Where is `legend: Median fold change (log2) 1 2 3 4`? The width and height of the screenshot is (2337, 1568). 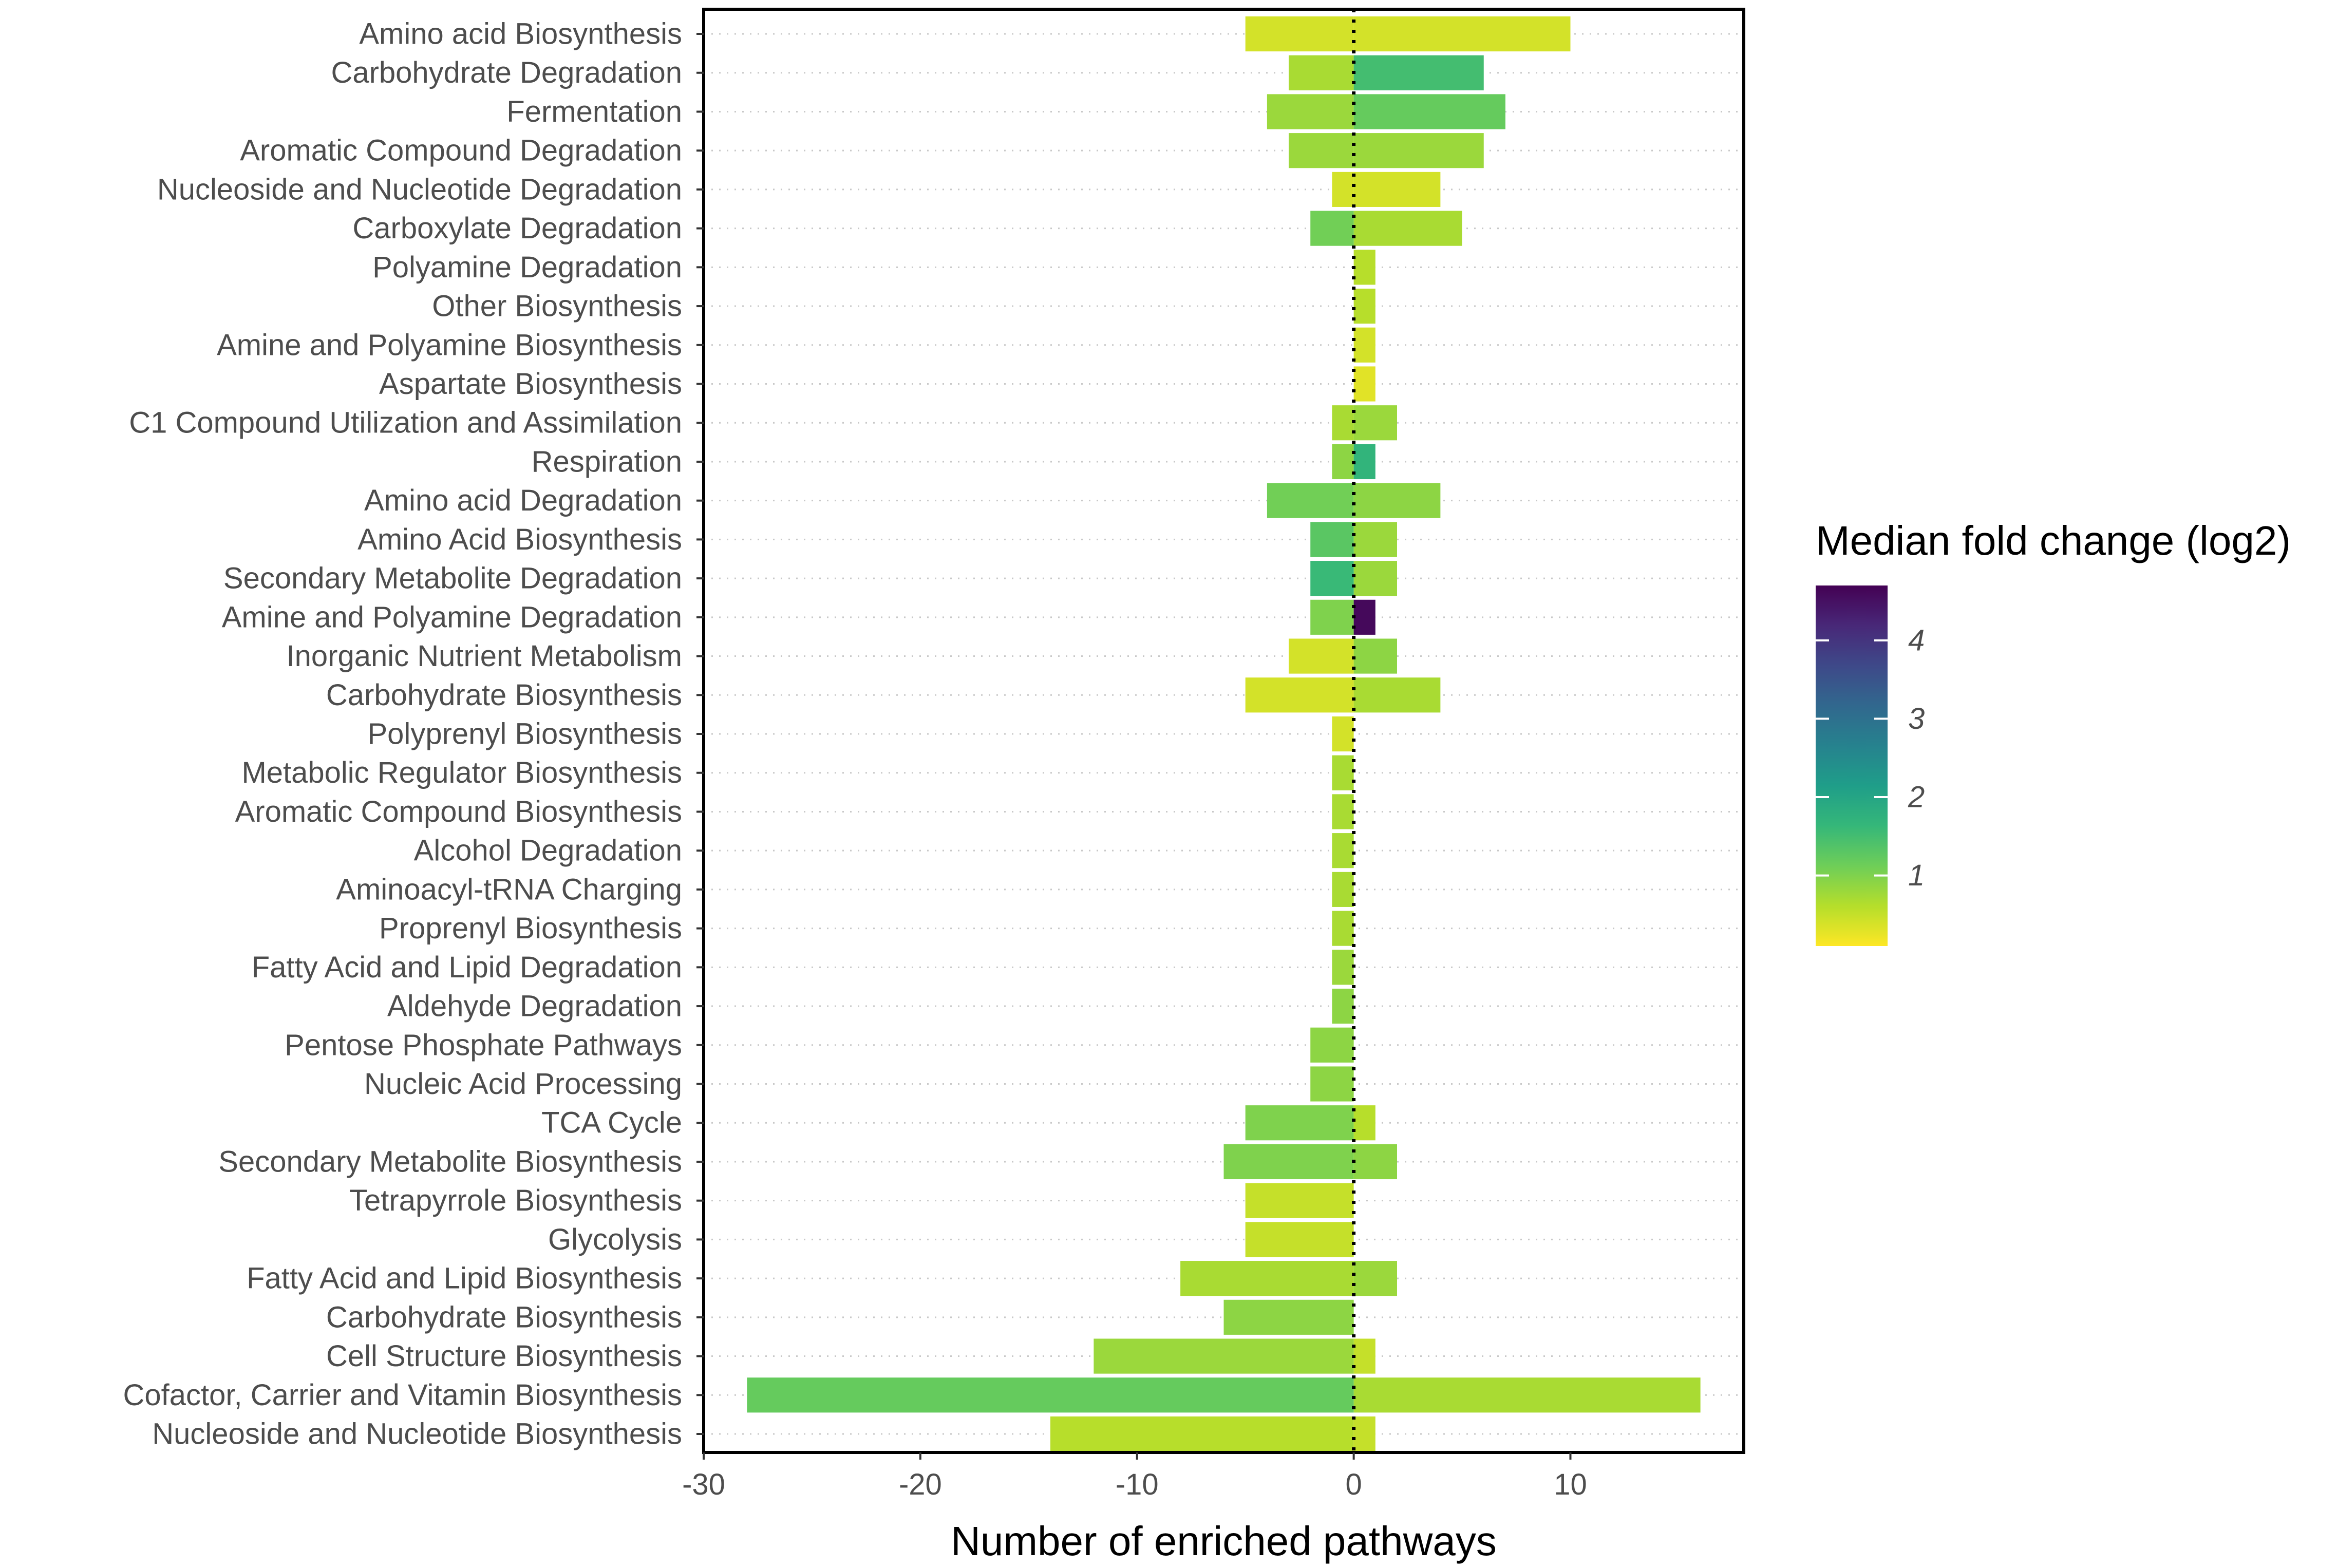
legend: Median fold change (log2) 1 2 3 4 is located at coordinates (2053, 732).